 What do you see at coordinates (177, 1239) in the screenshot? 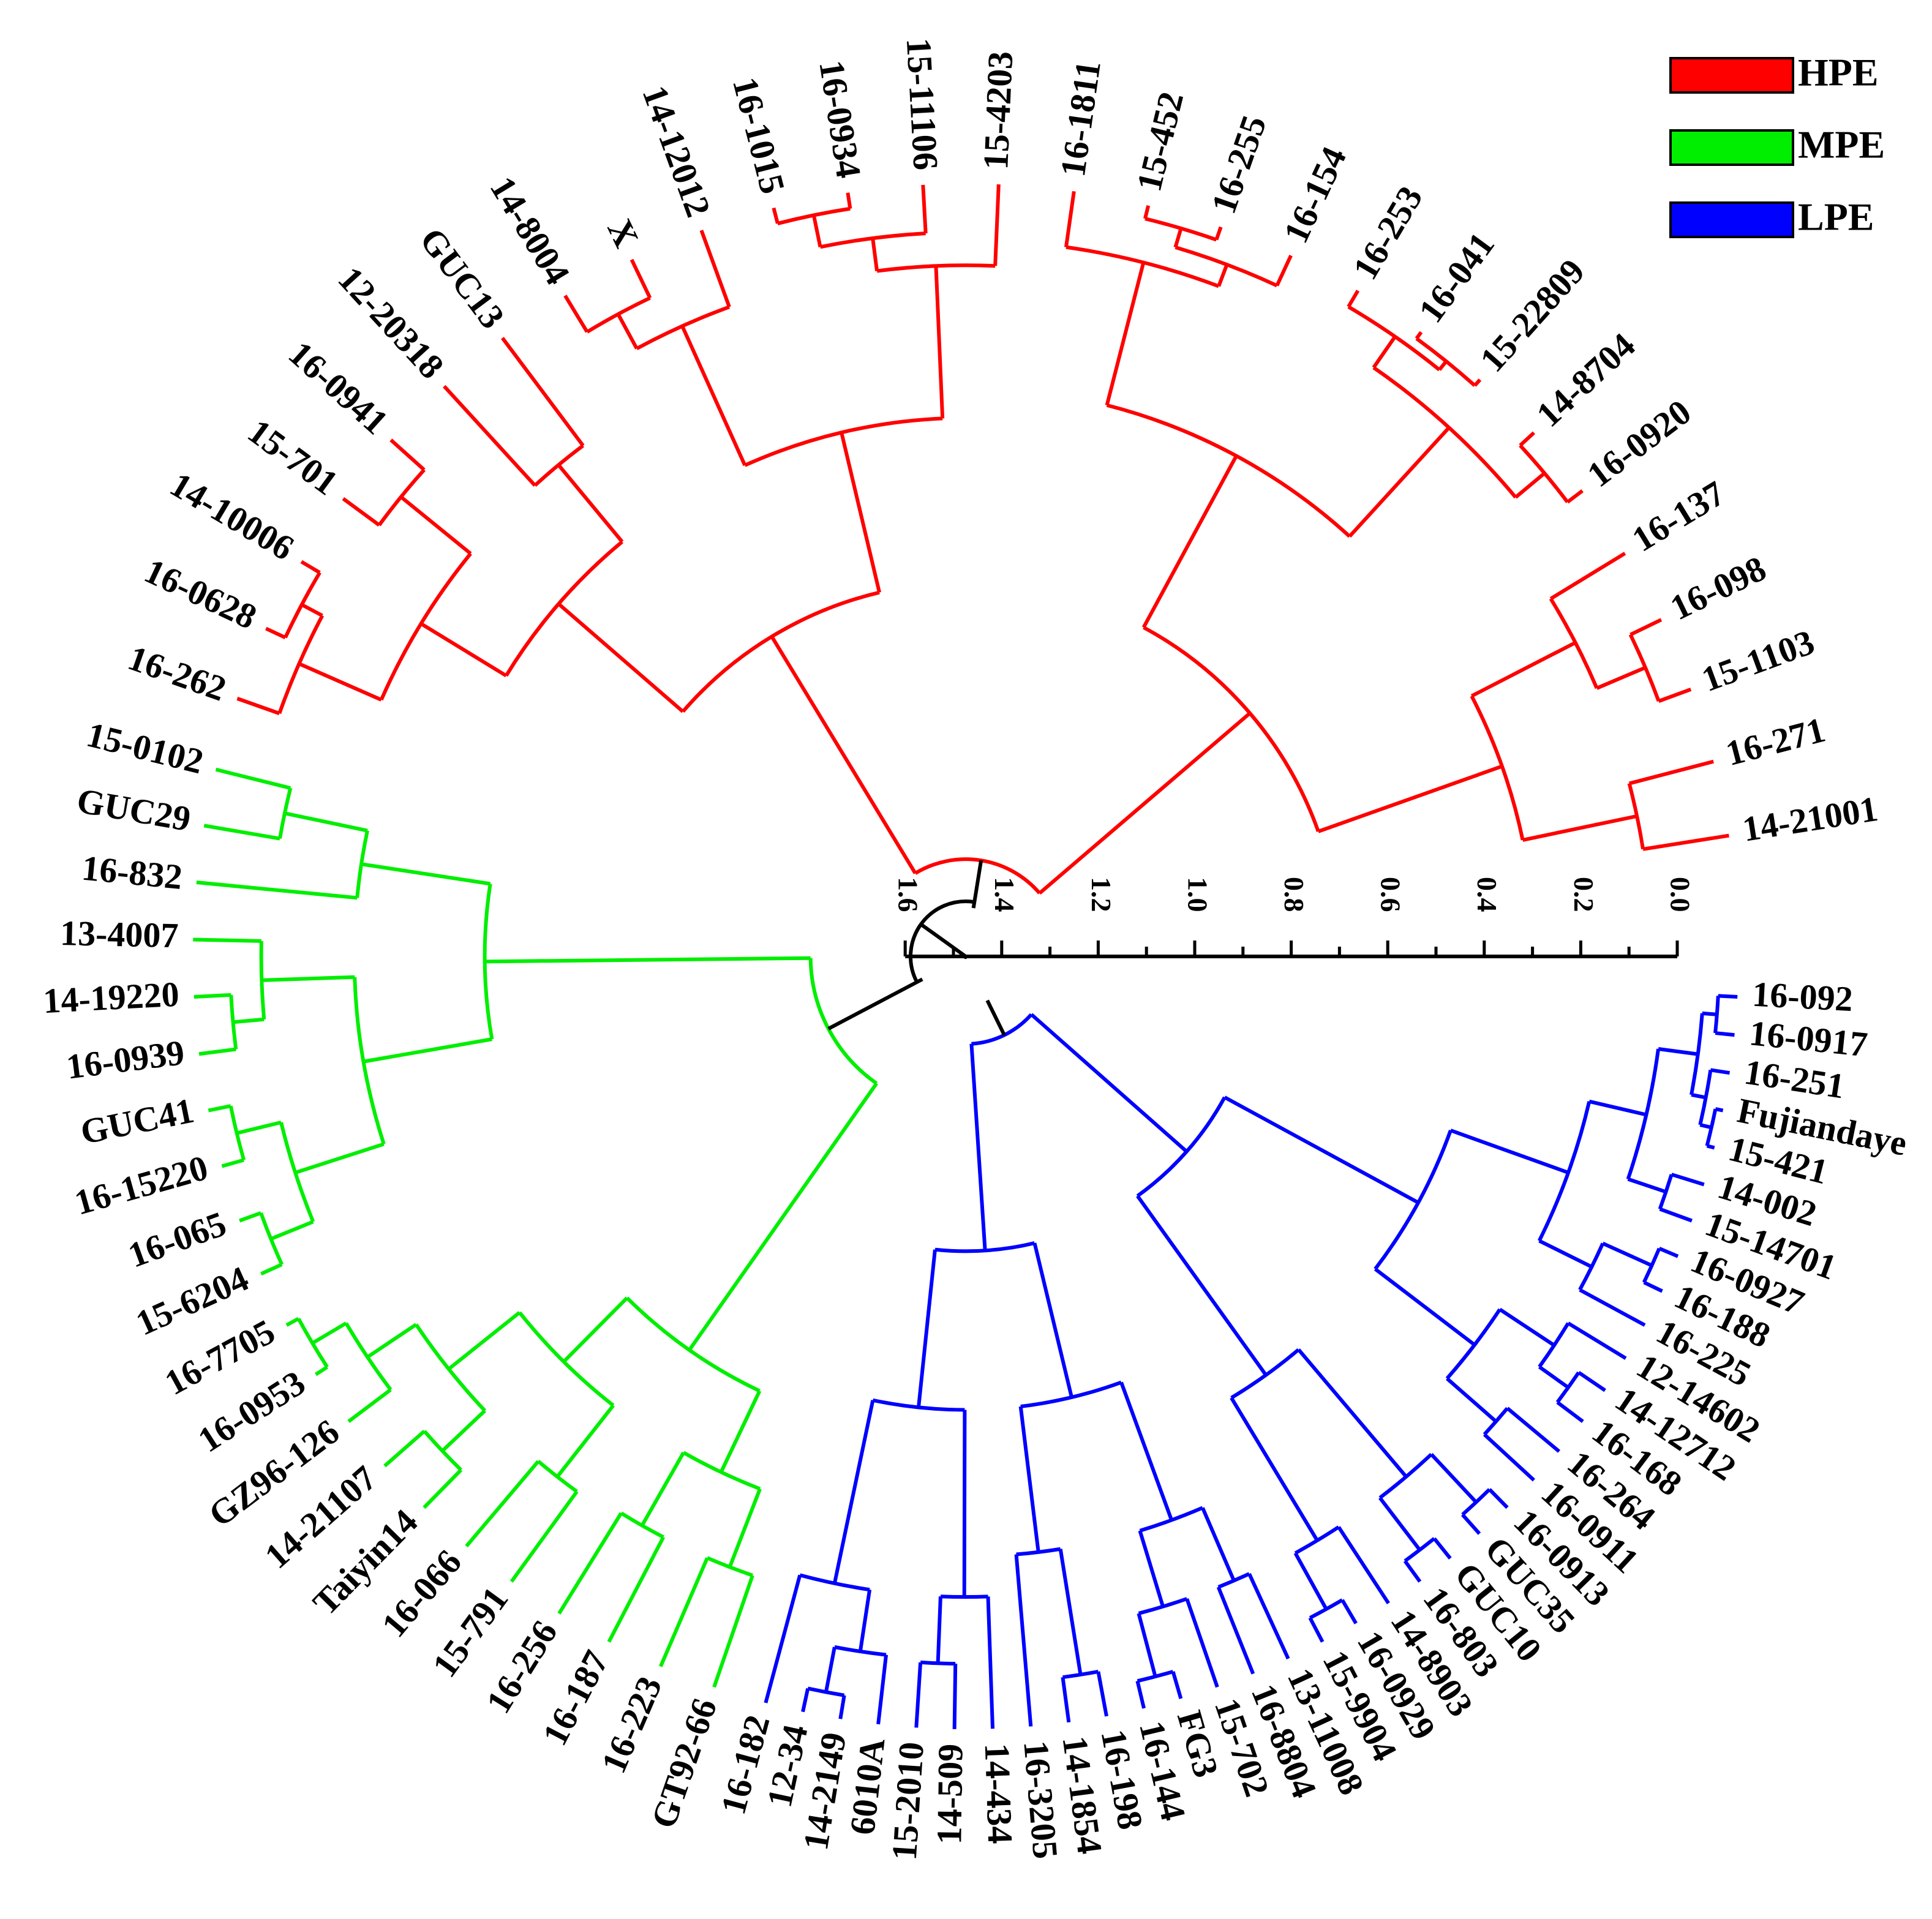
I see `leaf-label: 16-065` at bounding box center [177, 1239].